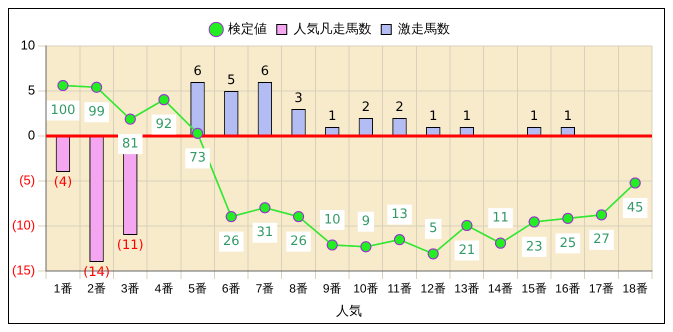 The height and width of the screenshot is (332, 673). I want to click on data-label: 31, so click(265, 232).